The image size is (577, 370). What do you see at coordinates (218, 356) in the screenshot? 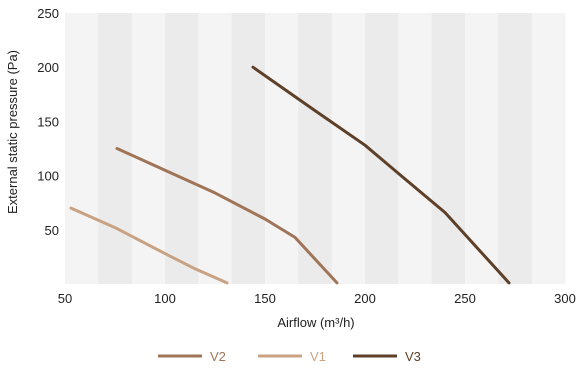
I see `legend-label-v2: V2` at bounding box center [218, 356].